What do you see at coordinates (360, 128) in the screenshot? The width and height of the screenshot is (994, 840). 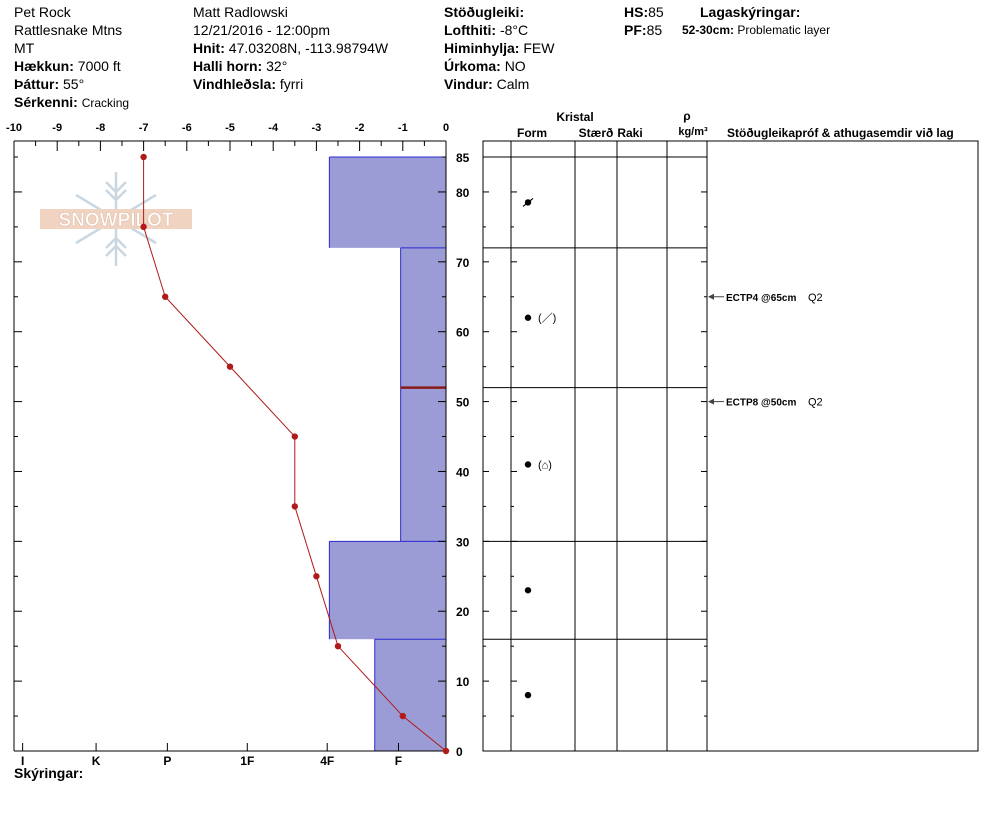 I see `temp-tick-label: -2` at bounding box center [360, 128].